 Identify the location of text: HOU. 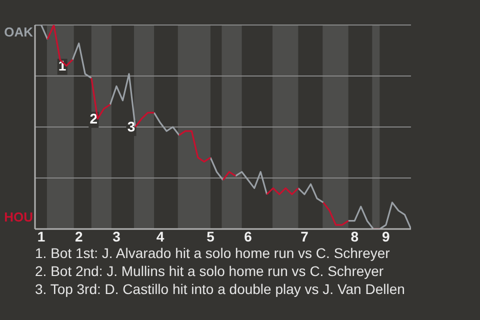
(18, 216).